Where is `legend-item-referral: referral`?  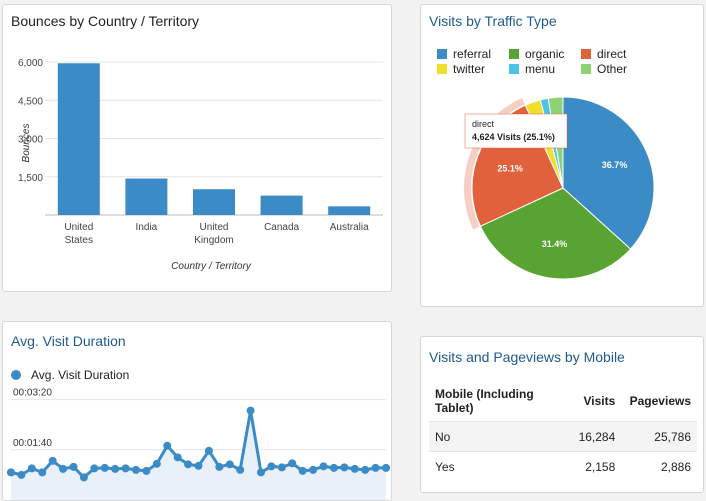
legend-item-referral: referral is located at coordinates (464, 54).